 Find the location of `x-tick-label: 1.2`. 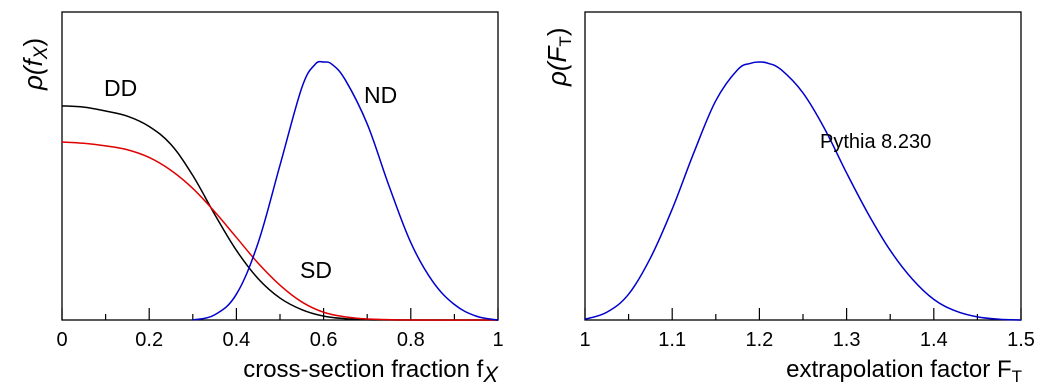

x-tick-label: 1.2 is located at coordinates (759, 340).